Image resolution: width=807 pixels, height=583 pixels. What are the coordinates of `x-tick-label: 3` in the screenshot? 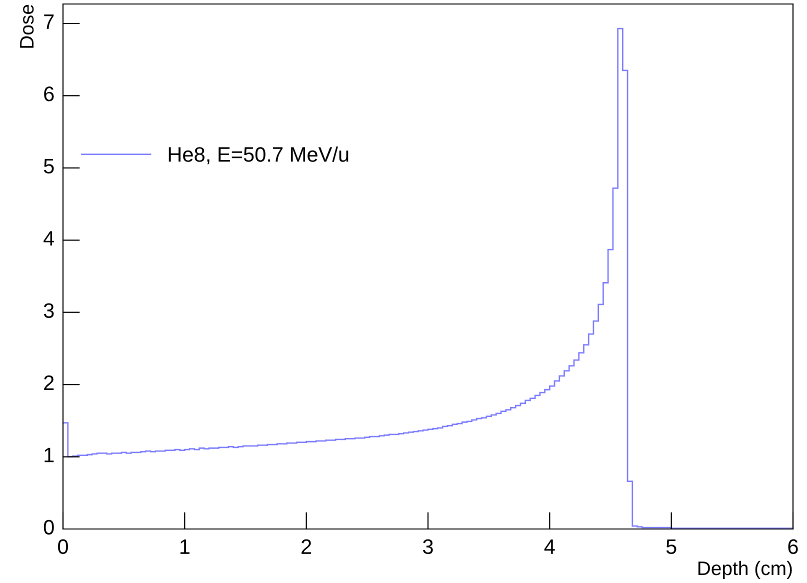 It's located at (428, 546).